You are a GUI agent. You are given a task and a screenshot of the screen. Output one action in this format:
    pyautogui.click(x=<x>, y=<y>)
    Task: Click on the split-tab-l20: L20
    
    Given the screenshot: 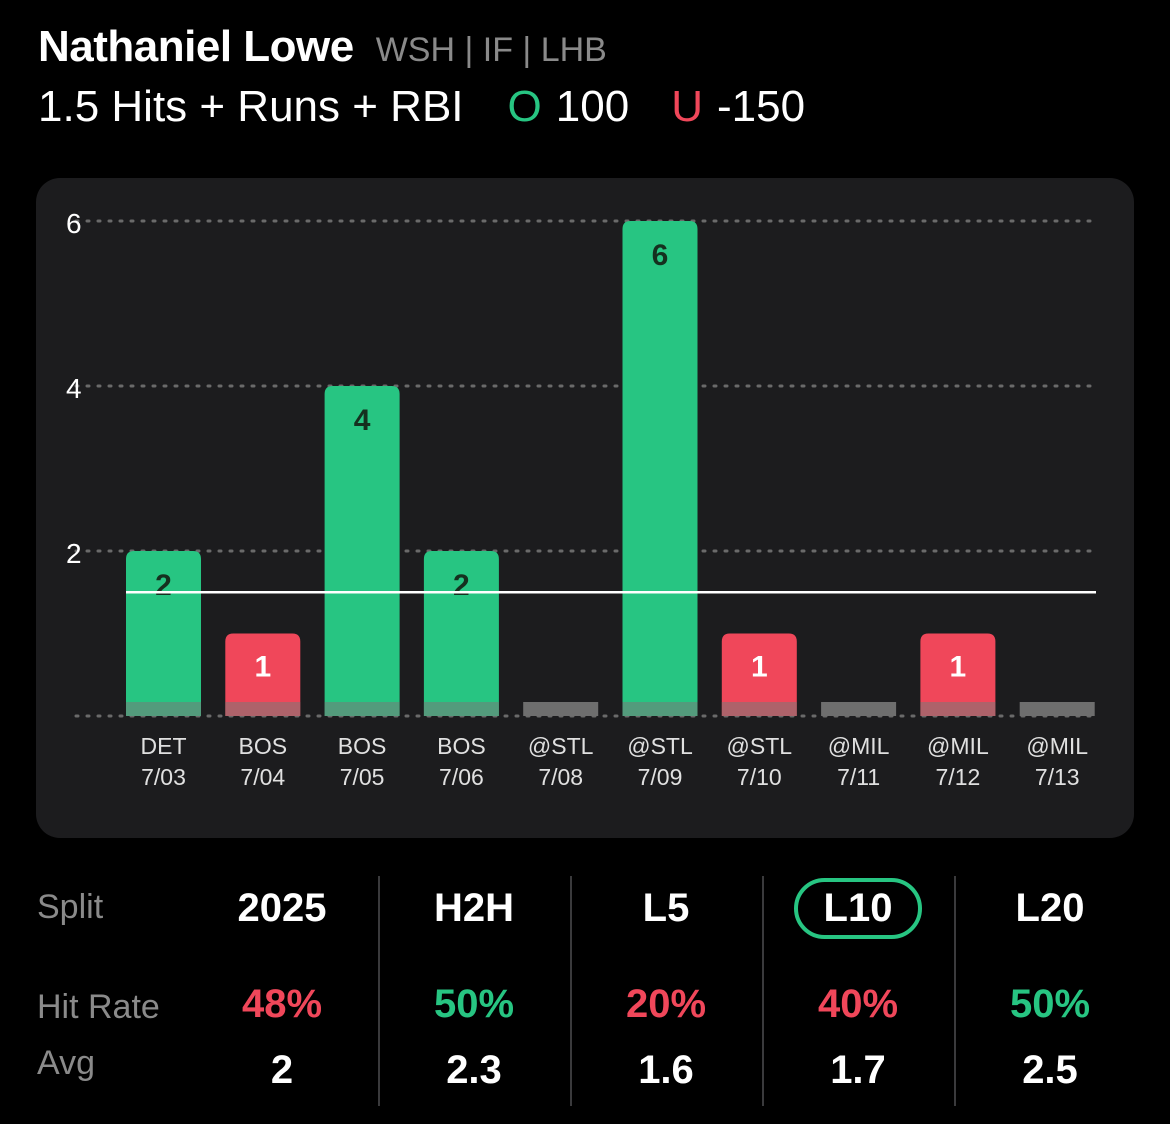 What is the action you would take?
    pyautogui.click(x=1050, y=908)
    